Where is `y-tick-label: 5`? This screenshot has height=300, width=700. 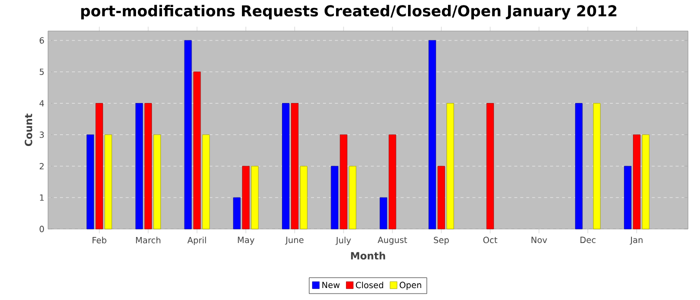 y-tick-label: 5 is located at coordinates (42, 72).